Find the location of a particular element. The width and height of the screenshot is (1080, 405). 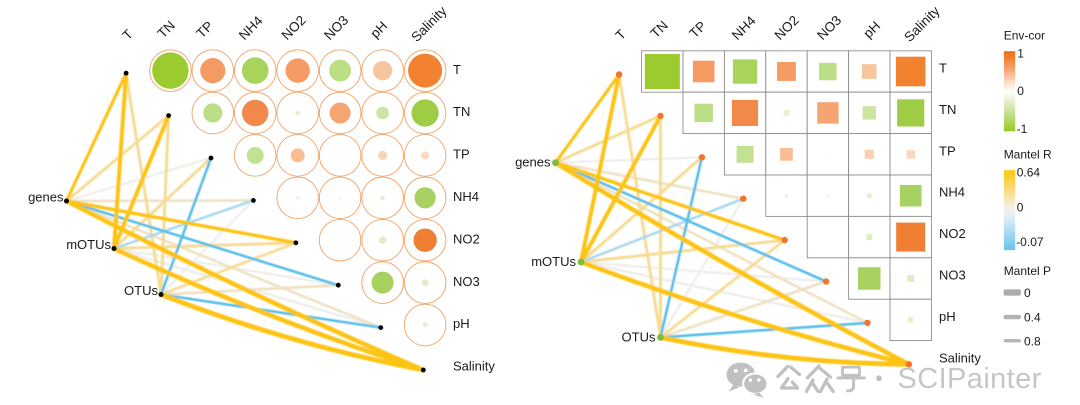

svg-text: SCIPainter is located at coordinates (970, 379).